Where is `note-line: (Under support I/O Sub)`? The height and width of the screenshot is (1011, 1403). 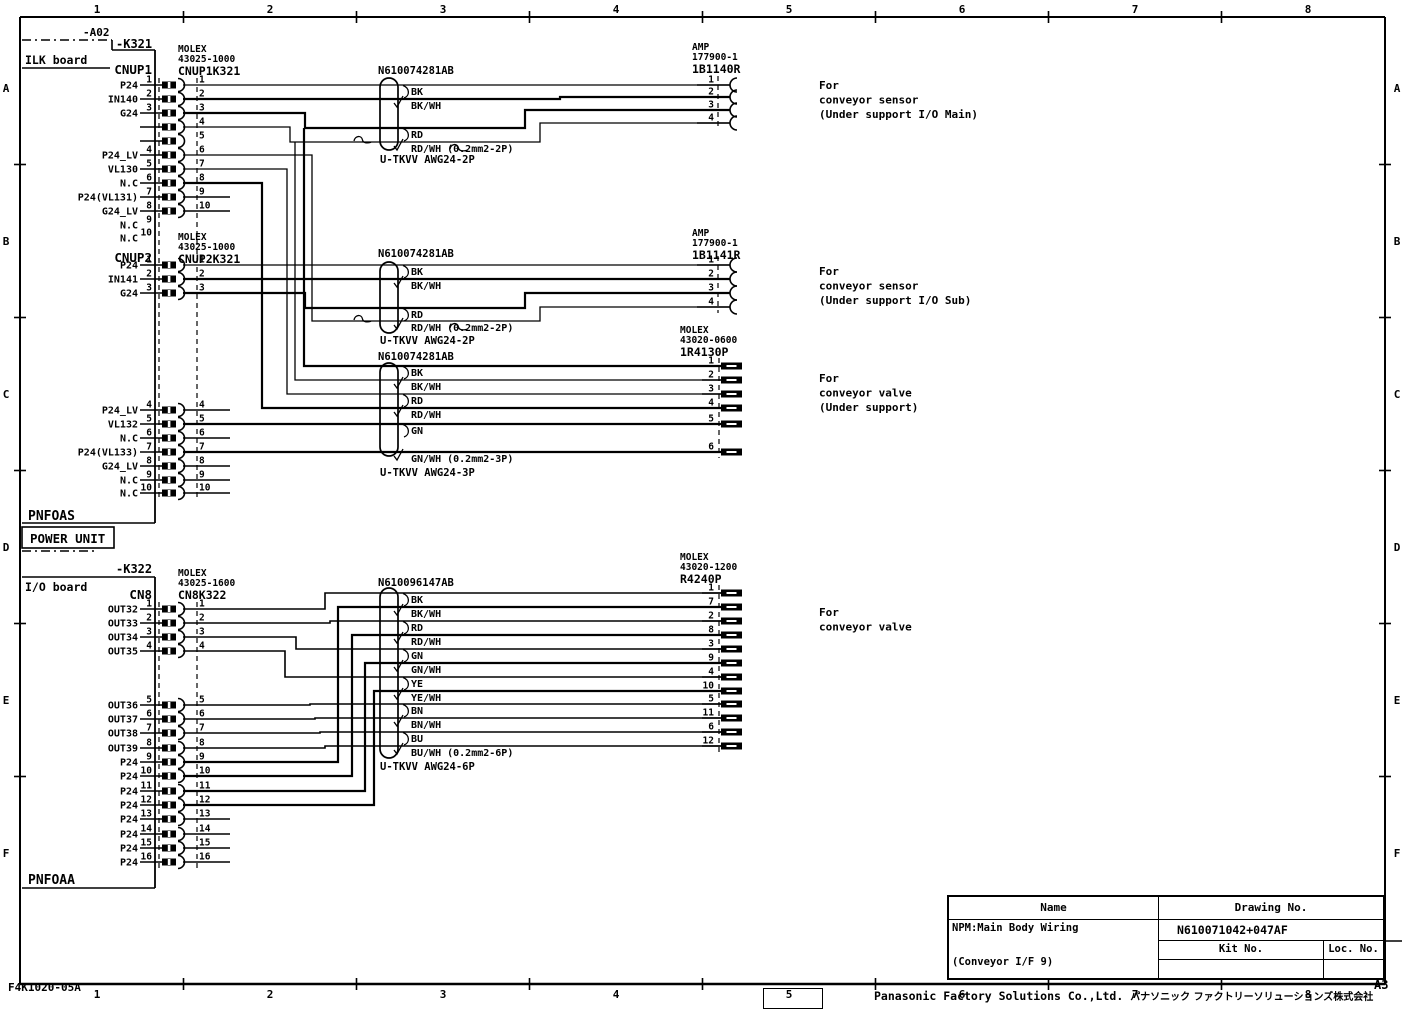
note-line: (Under support I/O Sub) is located at coordinates (895, 300).